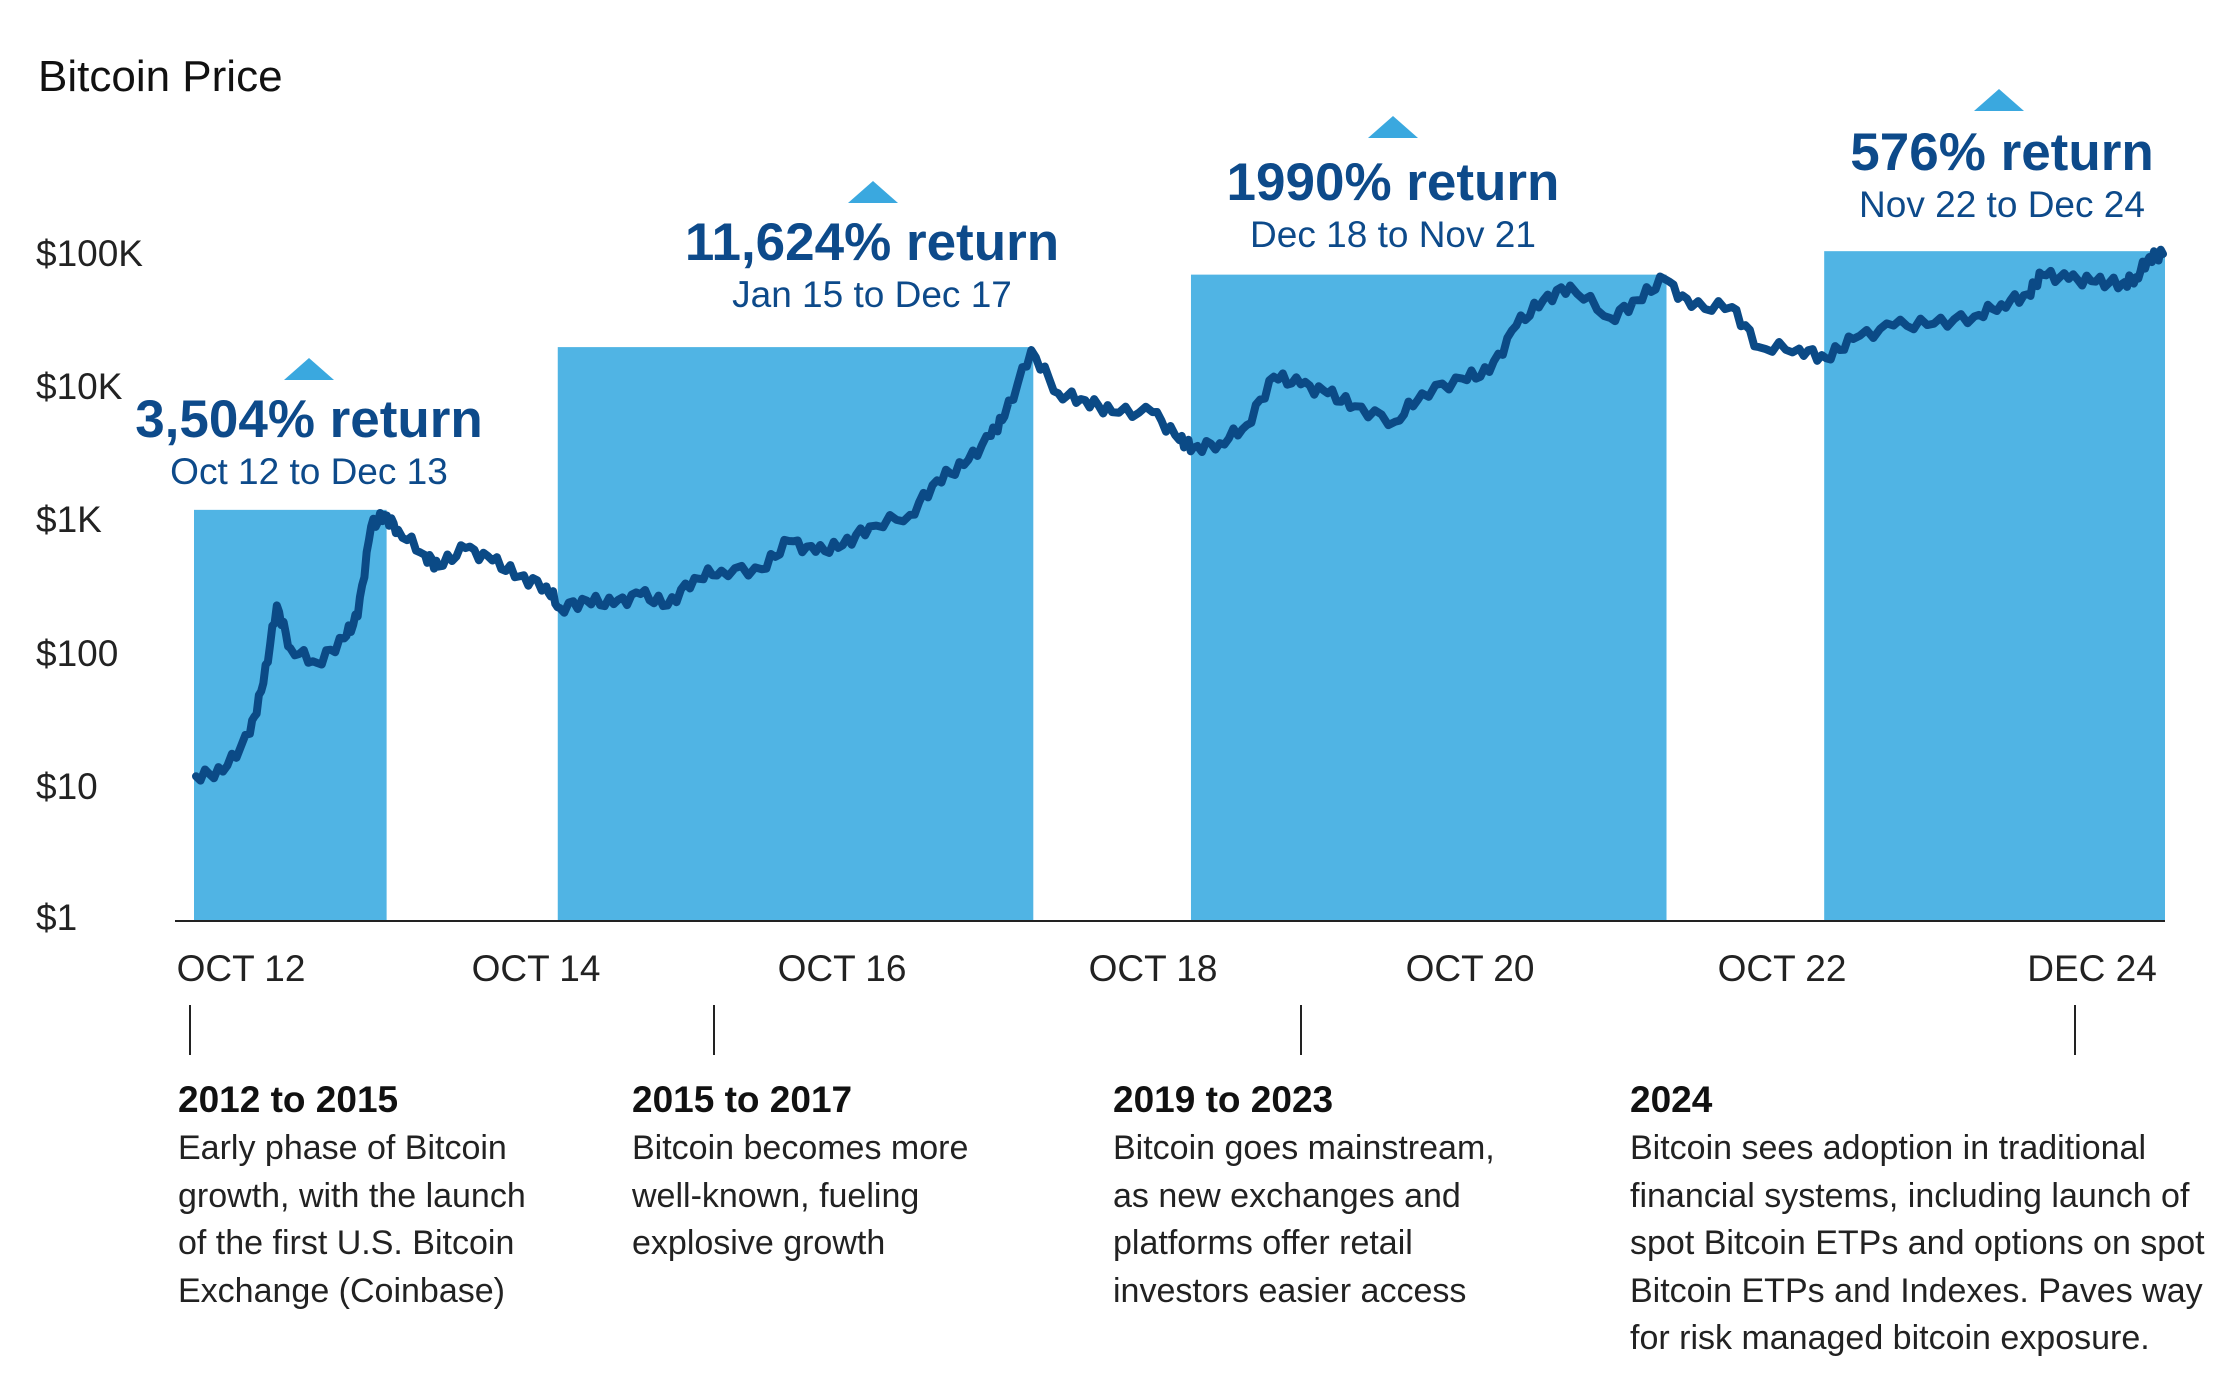  I want to click on y-tick-label: $100, so click(77, 653).